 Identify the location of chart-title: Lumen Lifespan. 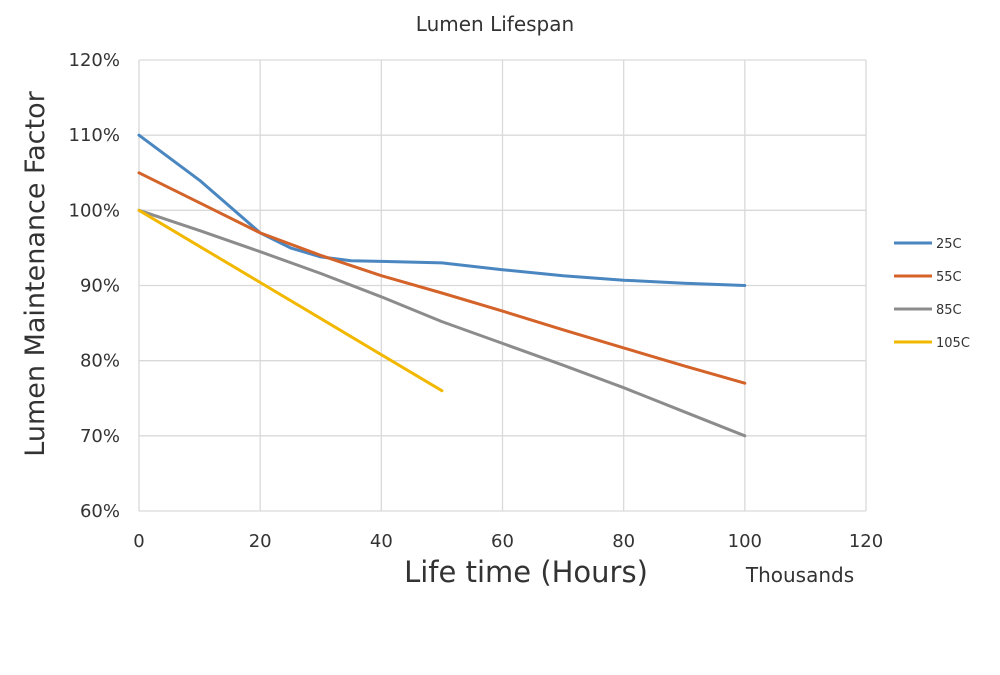
(495, 24).